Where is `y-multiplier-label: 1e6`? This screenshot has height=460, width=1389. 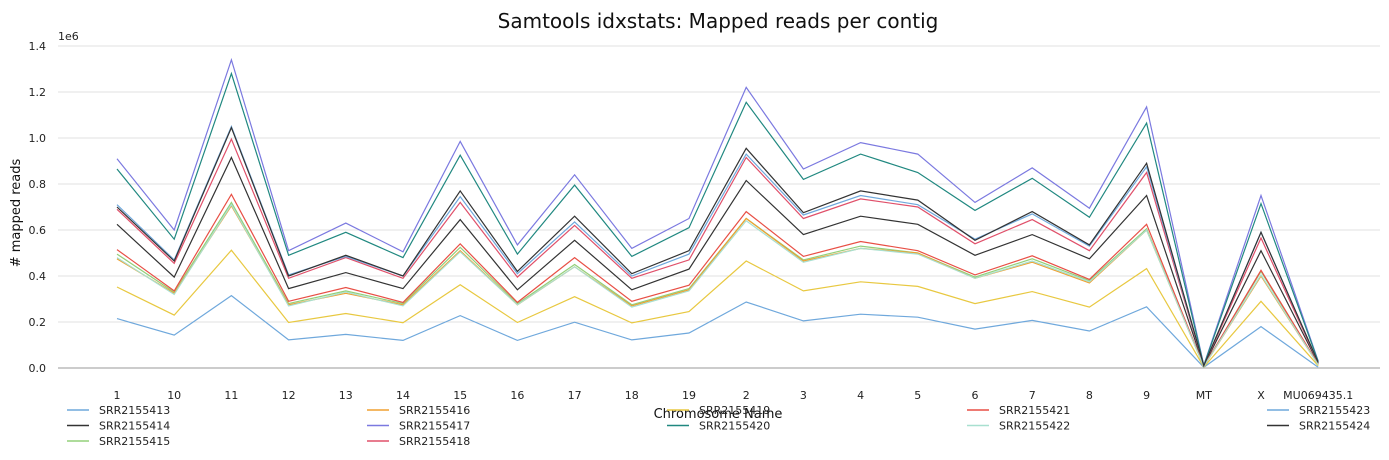 y-multiplier-label: 1e6 is located at coordinates (68, 36).